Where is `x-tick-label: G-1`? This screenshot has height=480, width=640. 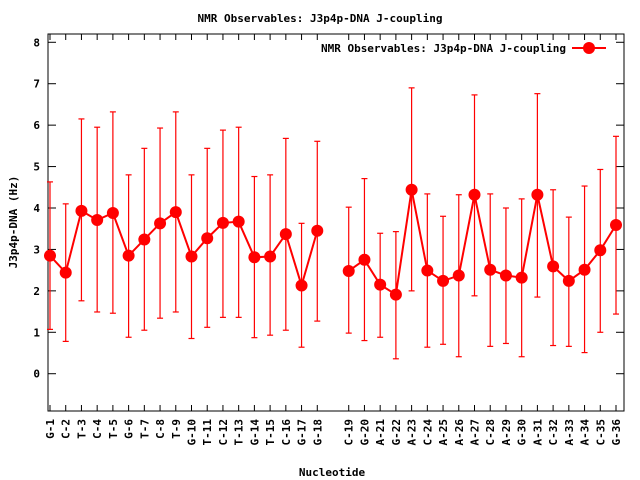 x-tick-label: G-1 is located at coordinates (50, 429).